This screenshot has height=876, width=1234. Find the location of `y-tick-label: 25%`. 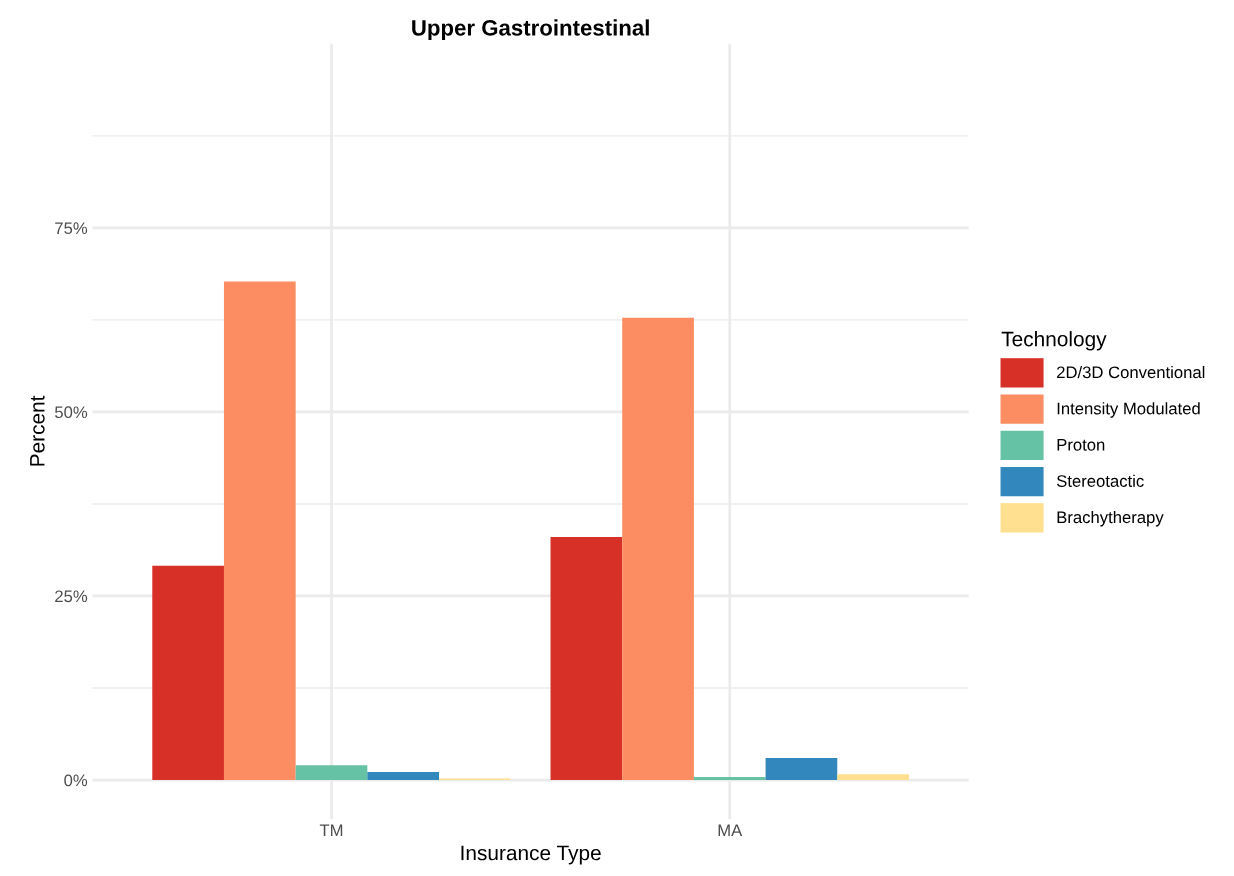

y-tick-label: 25% is located at coordinates (71, 596).